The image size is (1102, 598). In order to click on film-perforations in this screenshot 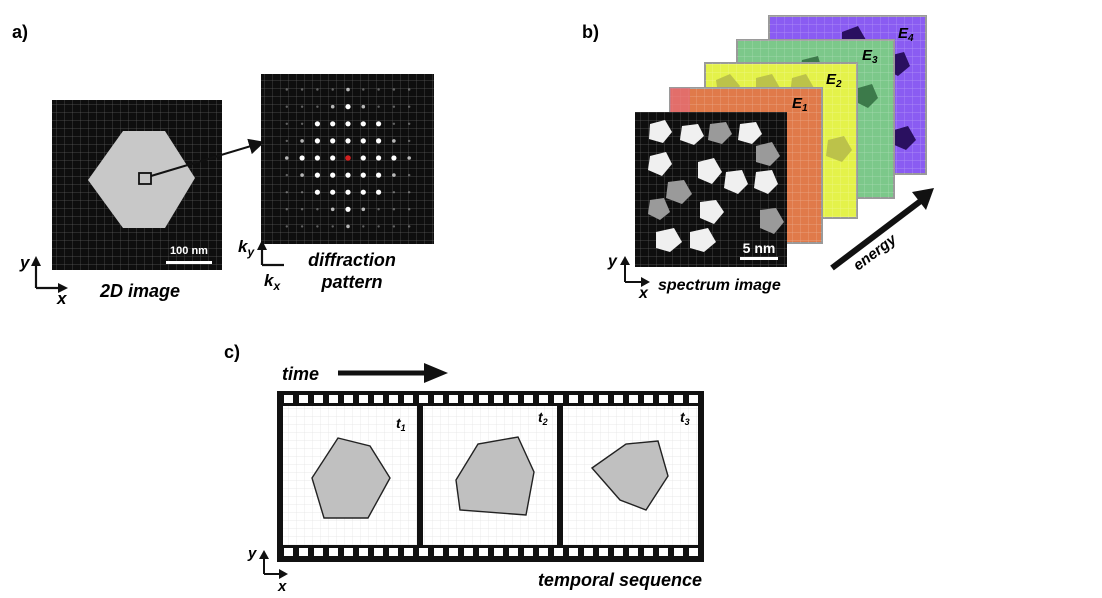, I will do `click(491, 475)`.